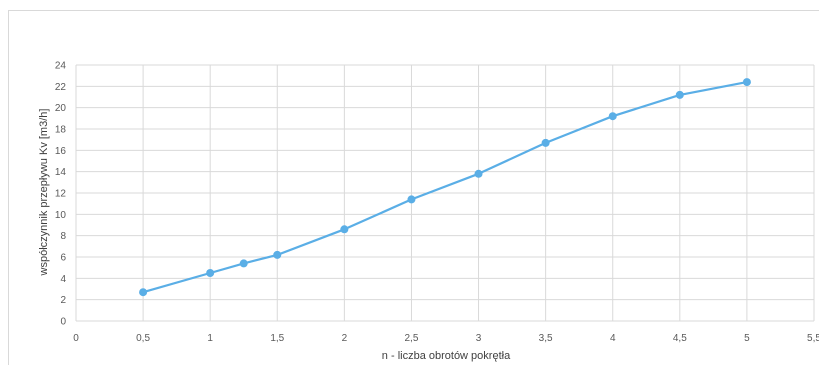 The width and height of the screenshot is (819, 365). I want to click on x-axis-ticks: 0 0,5 1 1,5 2 2,5 3 3,5 4 4,5 5 5,5, so click(446, 338).